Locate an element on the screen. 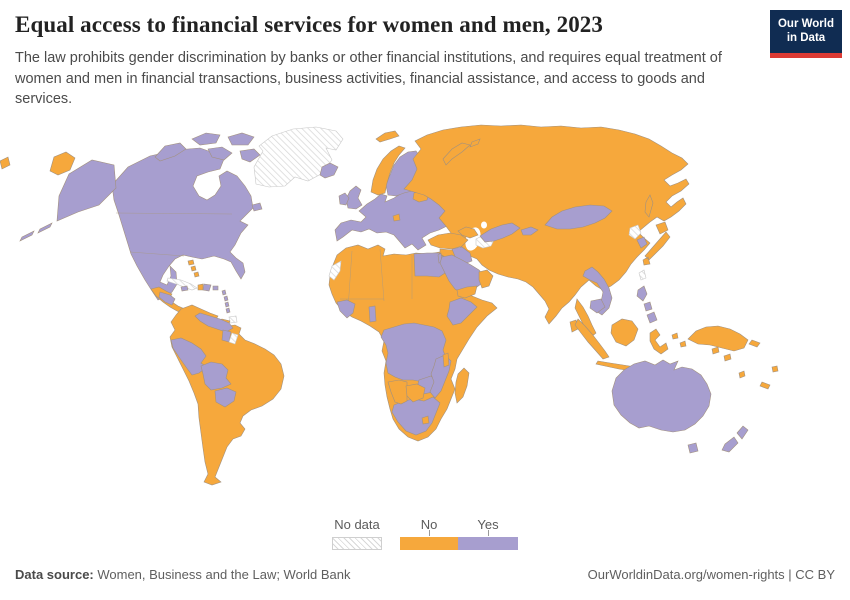  region-cambodia is located at coordinates (597, 306).